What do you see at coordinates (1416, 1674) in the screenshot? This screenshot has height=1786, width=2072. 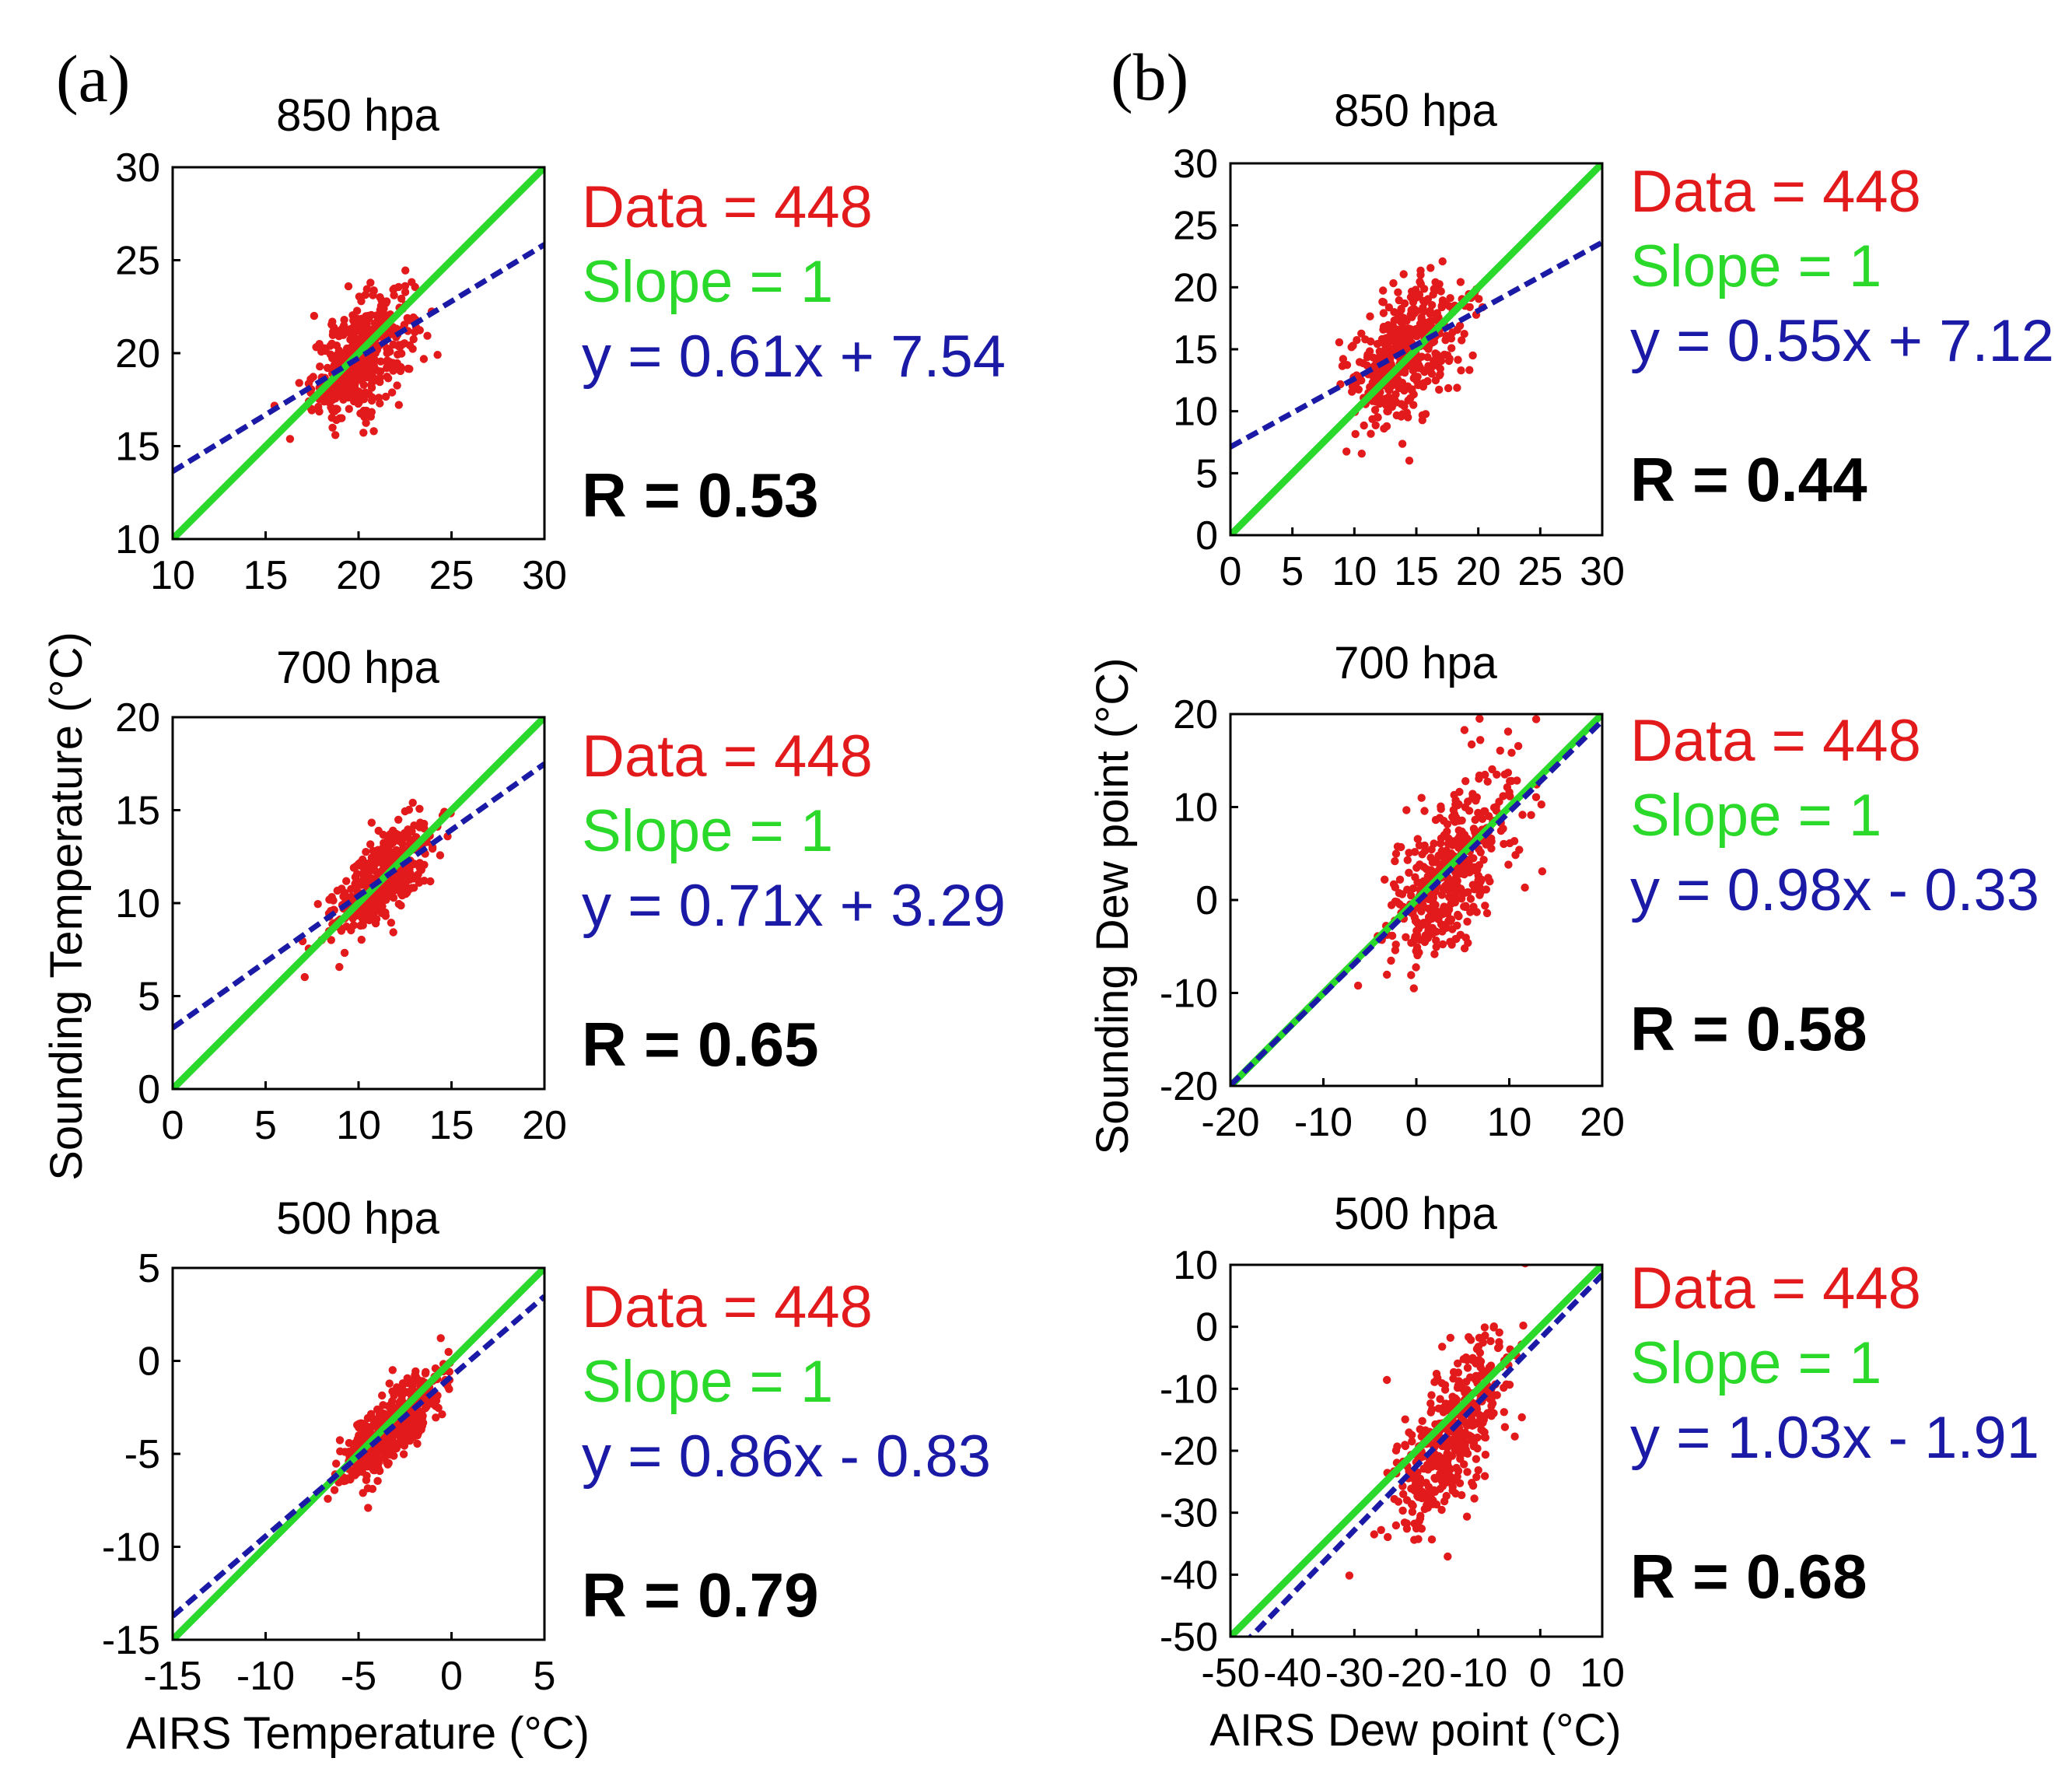 I see `x-tick-label: -20` at bounding box center [1416, 1674].